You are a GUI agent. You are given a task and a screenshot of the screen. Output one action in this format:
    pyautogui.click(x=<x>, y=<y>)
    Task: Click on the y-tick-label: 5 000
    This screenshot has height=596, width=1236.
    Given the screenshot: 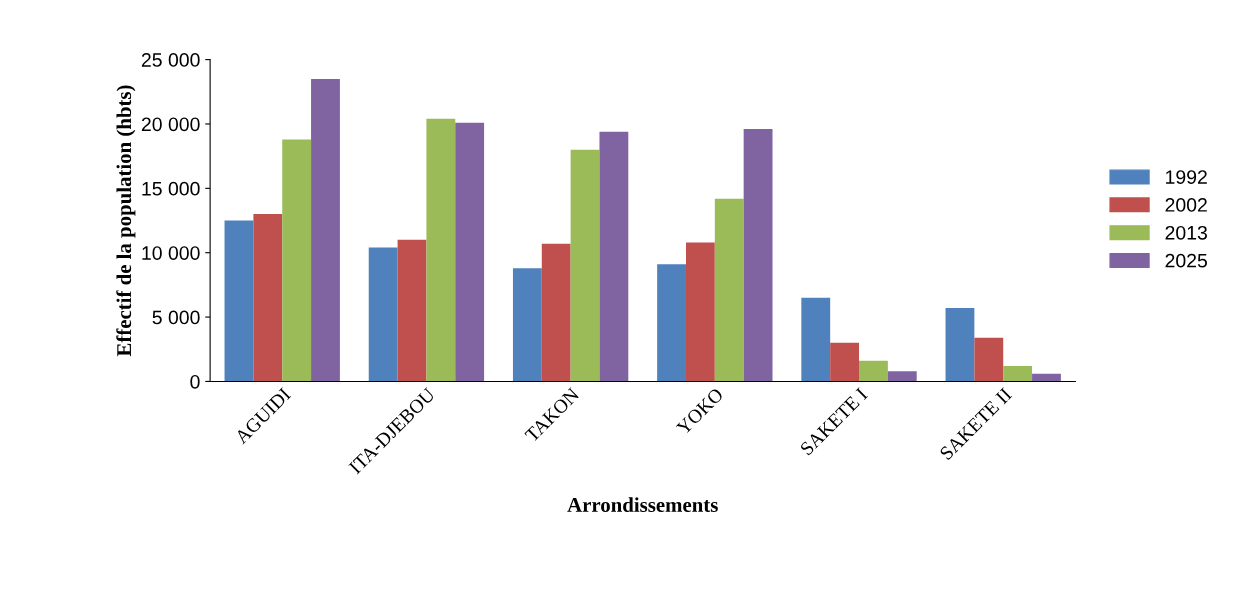 What is the action you would take?
    pyautogui.click(x=176, y=317)
    